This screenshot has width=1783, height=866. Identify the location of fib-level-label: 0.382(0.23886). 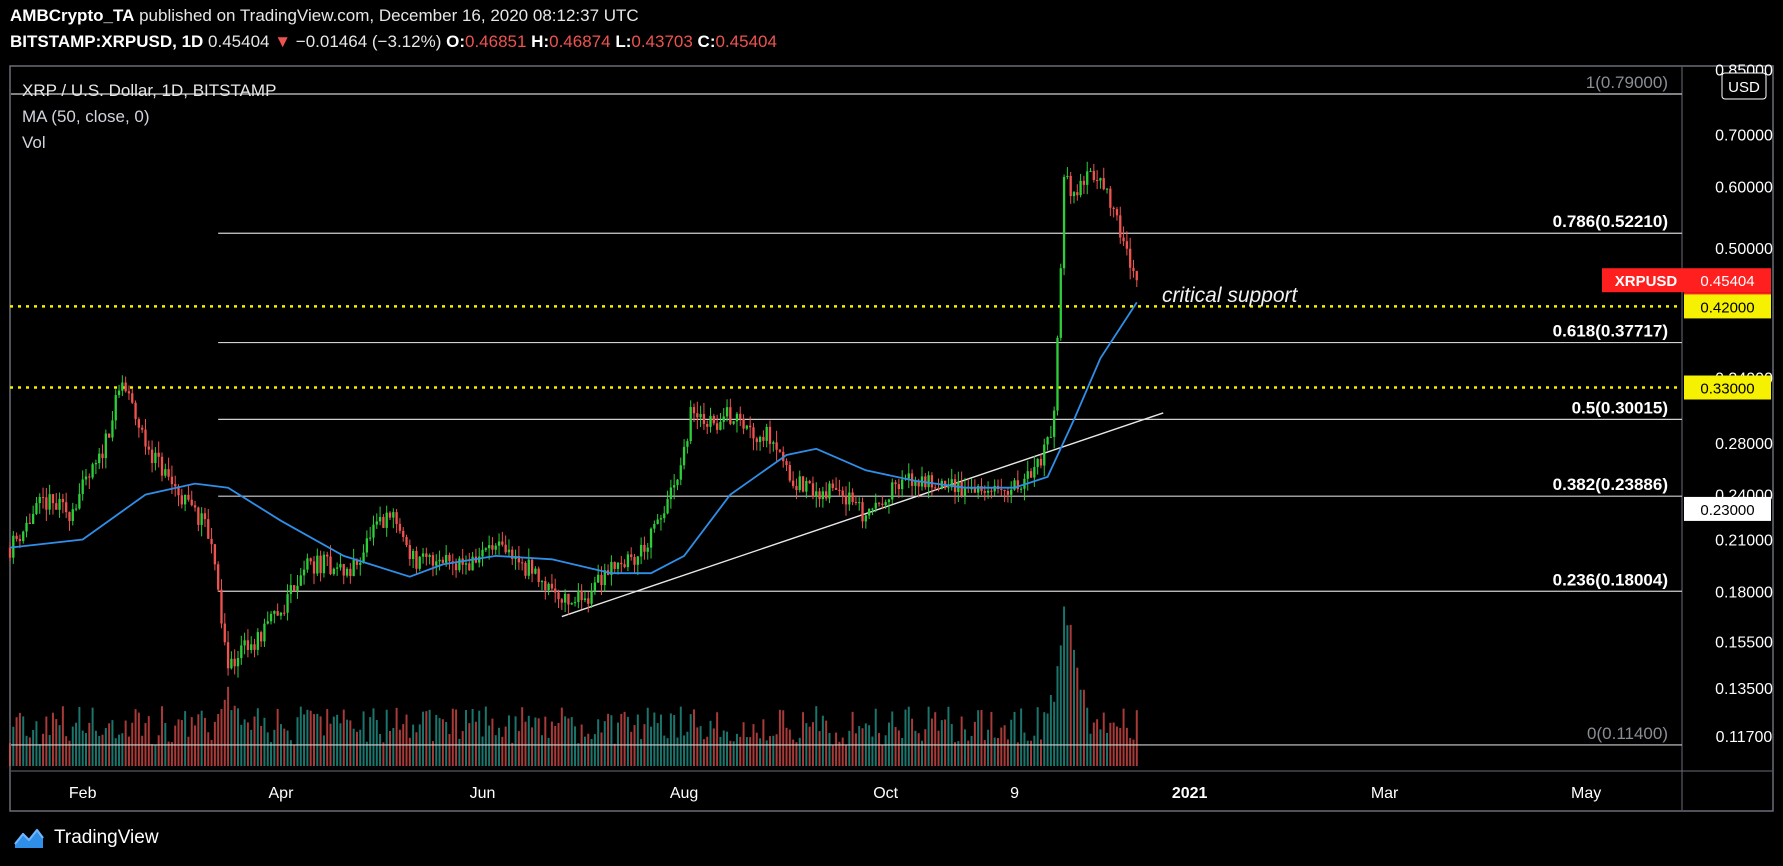
(1610, 484).